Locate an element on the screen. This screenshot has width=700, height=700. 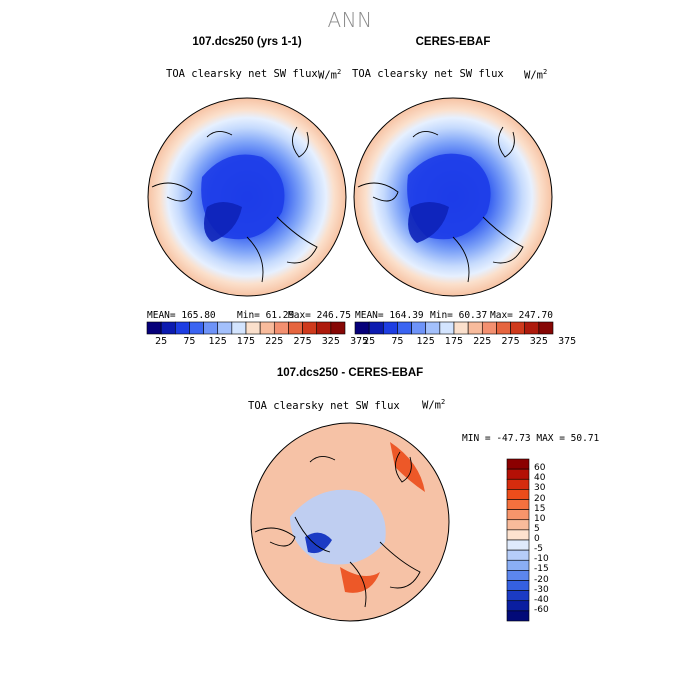
diff-polar-map is located at coordinates (350, 522).